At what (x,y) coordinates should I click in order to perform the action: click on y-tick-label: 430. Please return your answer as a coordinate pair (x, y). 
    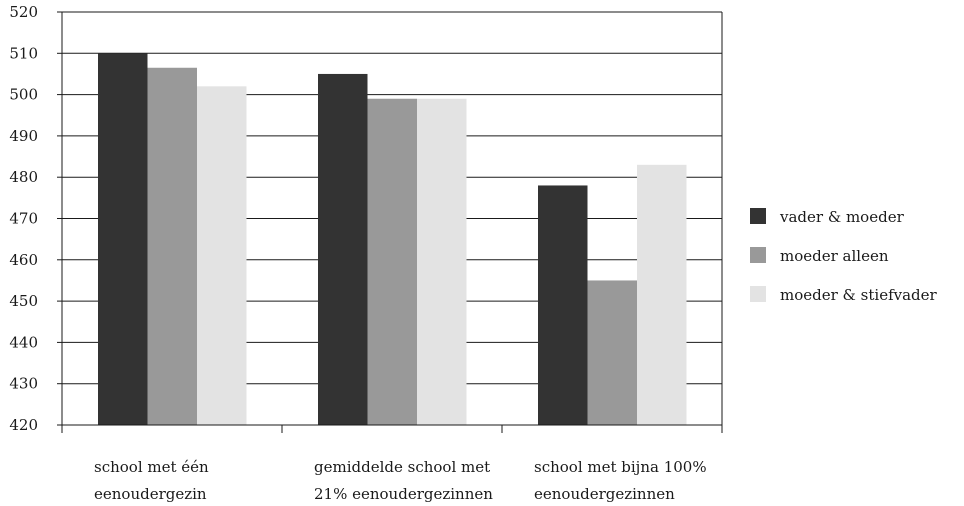
    Looking at the image, I should click on (23, 384).